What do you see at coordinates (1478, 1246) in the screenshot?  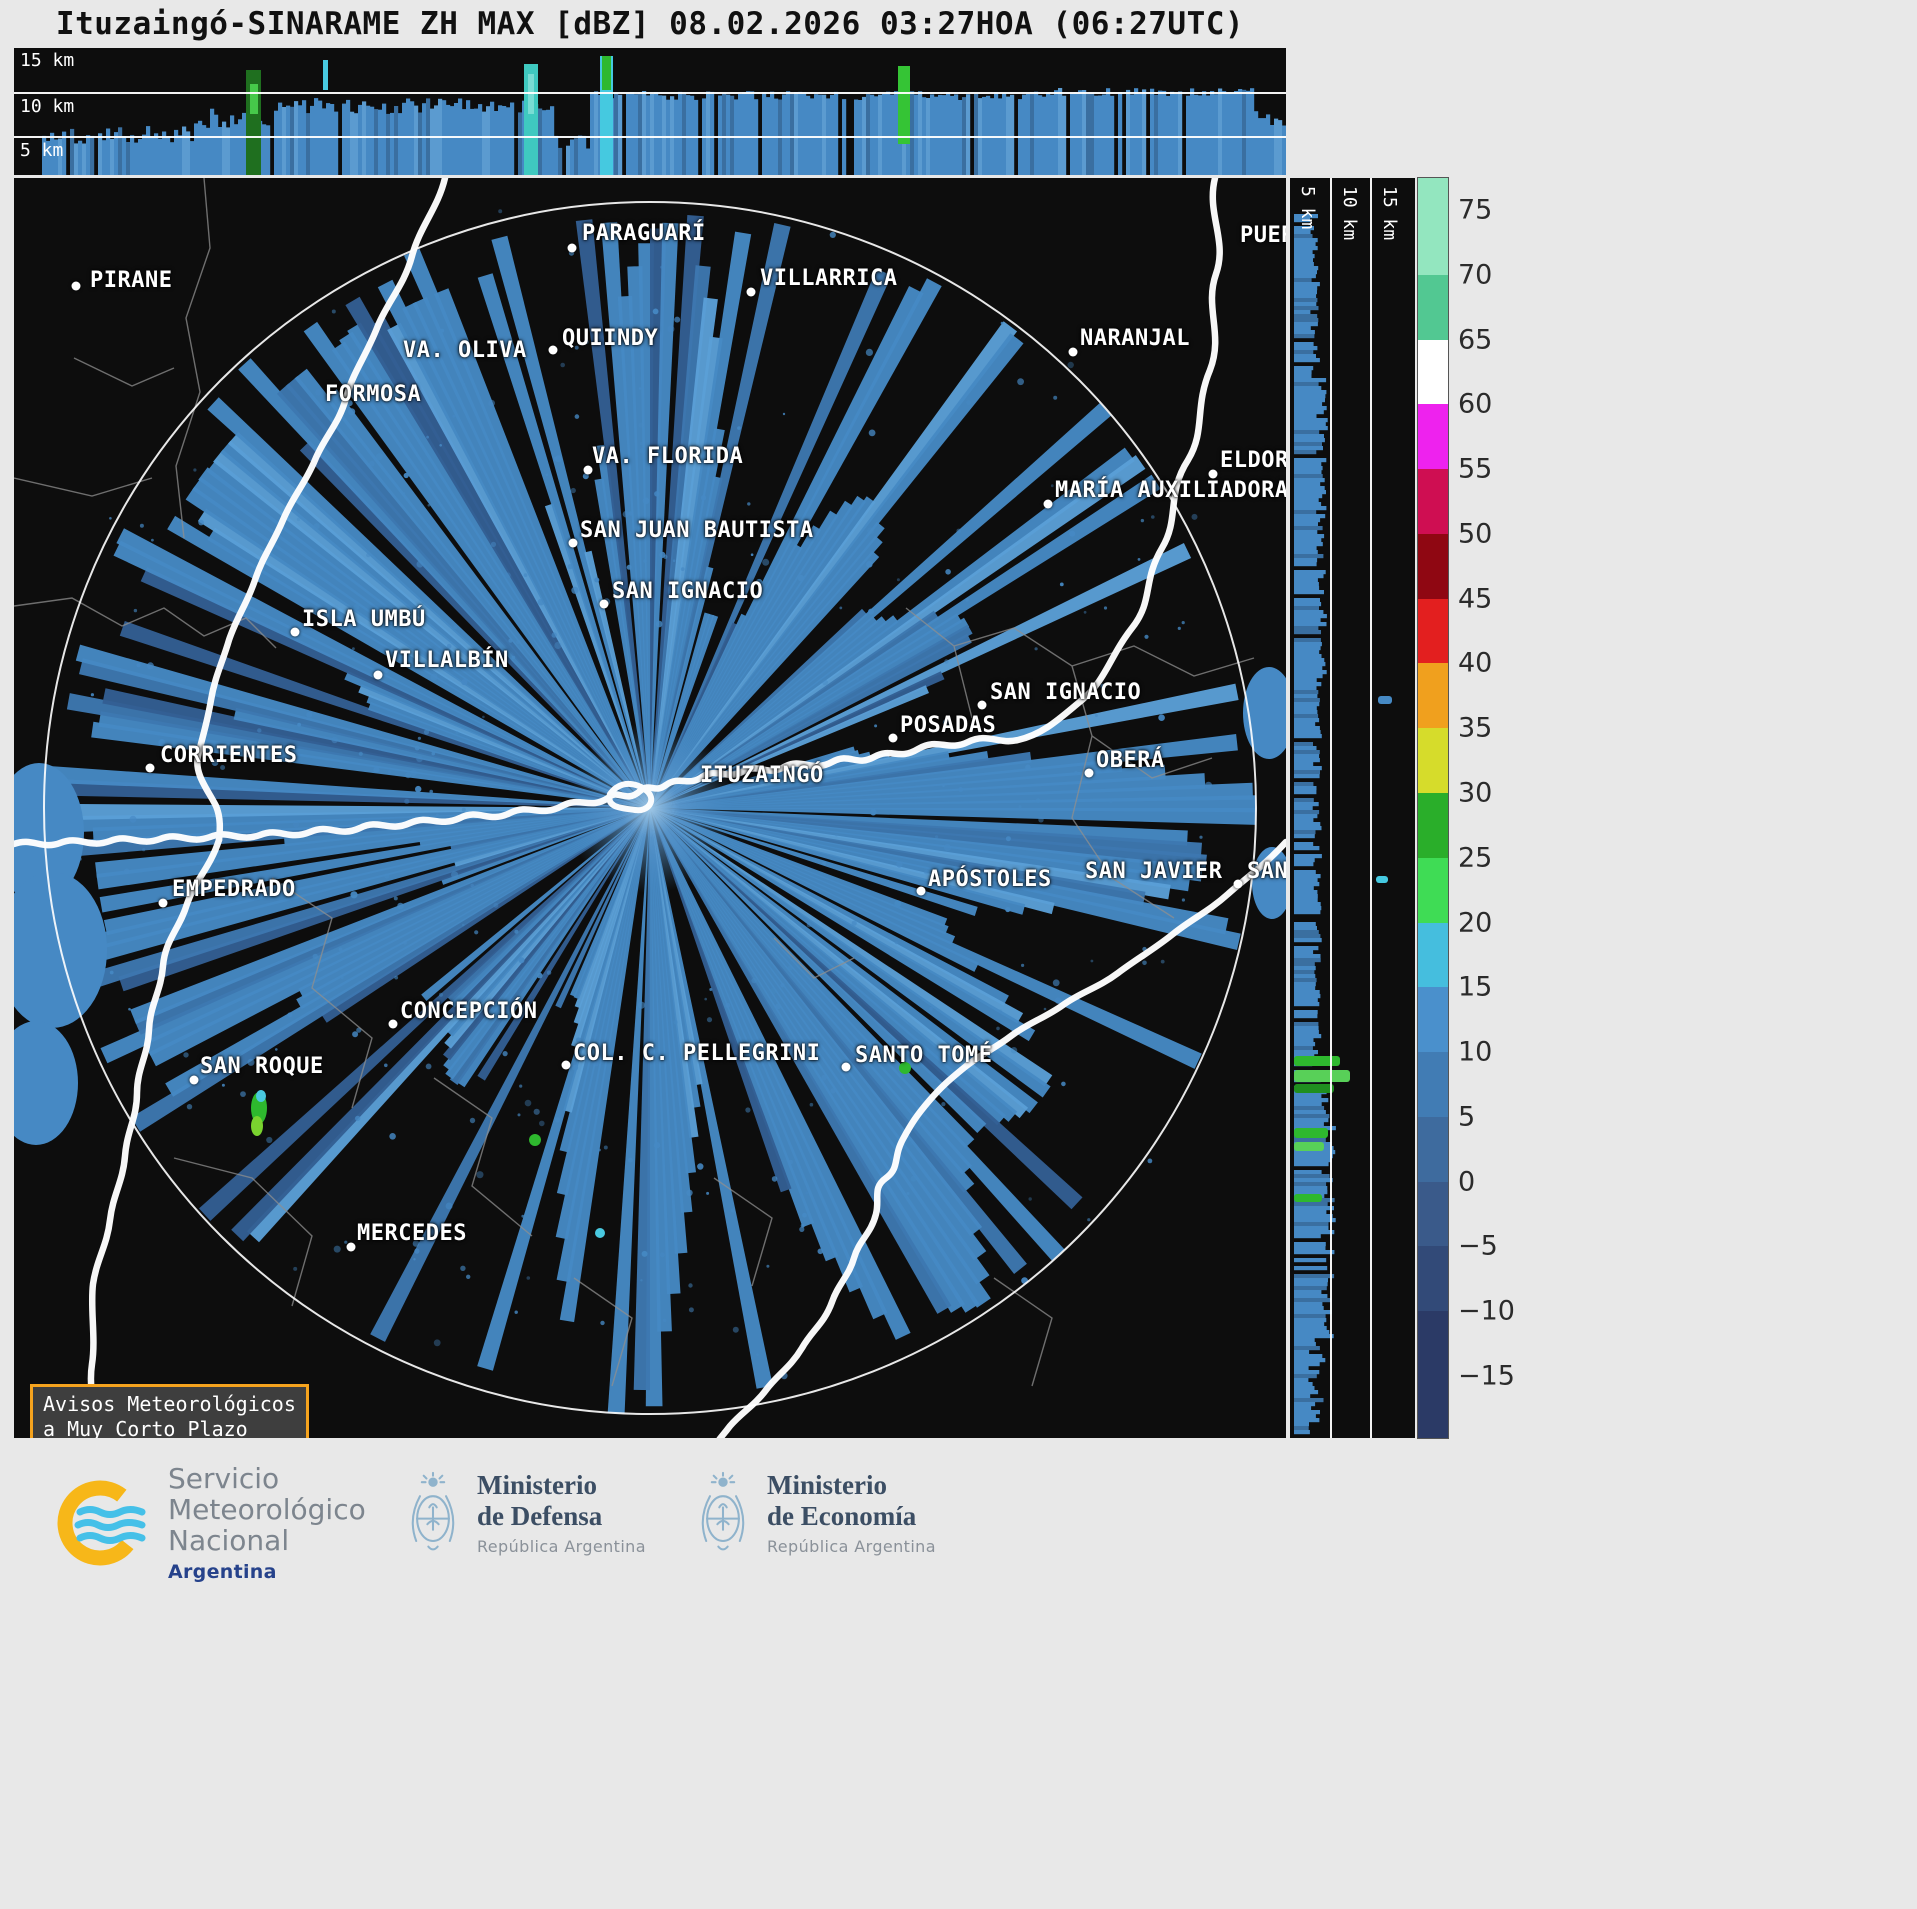 I see `colorbar-tick: −5` at bounding box center [1478, 1246].